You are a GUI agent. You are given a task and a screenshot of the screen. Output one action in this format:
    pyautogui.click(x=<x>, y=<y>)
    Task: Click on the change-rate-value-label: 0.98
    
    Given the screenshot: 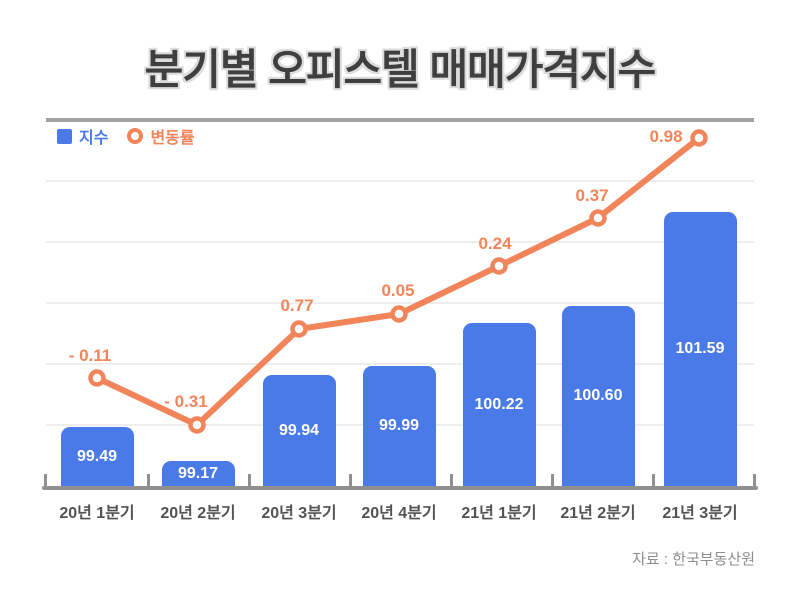 What is the action you would take?
    pyautogui.click(x=665, y=136)
    